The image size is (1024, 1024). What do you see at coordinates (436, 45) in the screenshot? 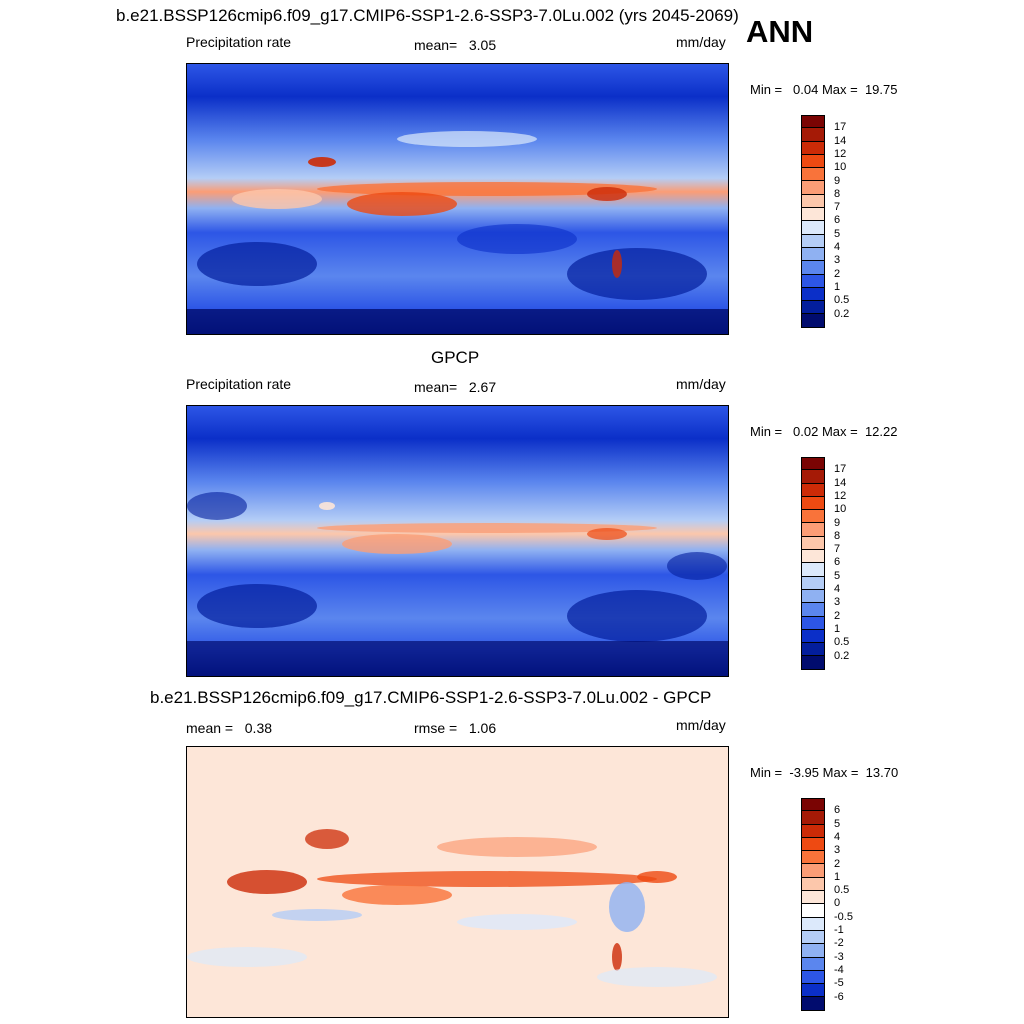
I see `panel1-mean-label: mean=` at bounding box center [436, 45].